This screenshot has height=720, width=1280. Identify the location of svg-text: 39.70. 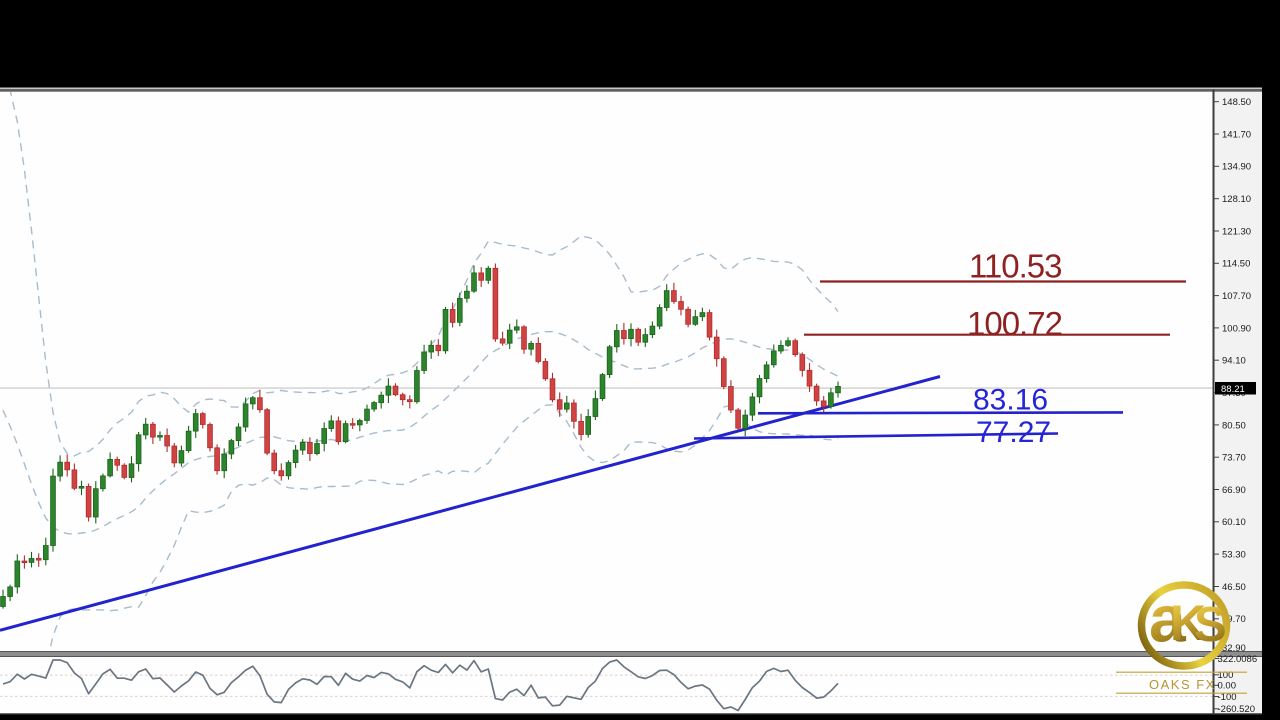
(1234, 619).